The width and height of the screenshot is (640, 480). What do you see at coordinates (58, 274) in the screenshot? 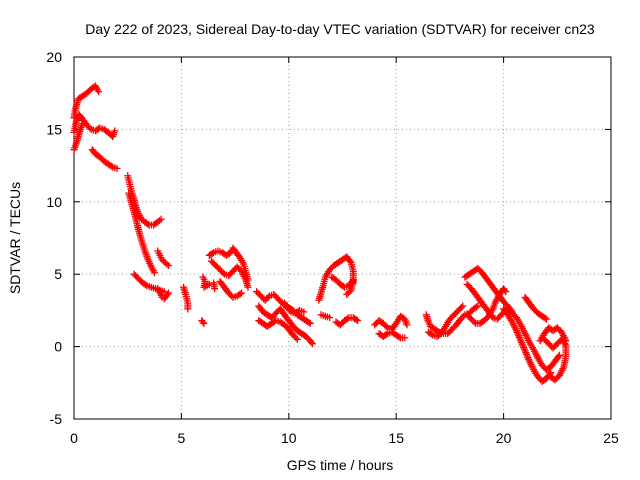
I see `y-tick-label: 5` at bounding box center [58, 274].